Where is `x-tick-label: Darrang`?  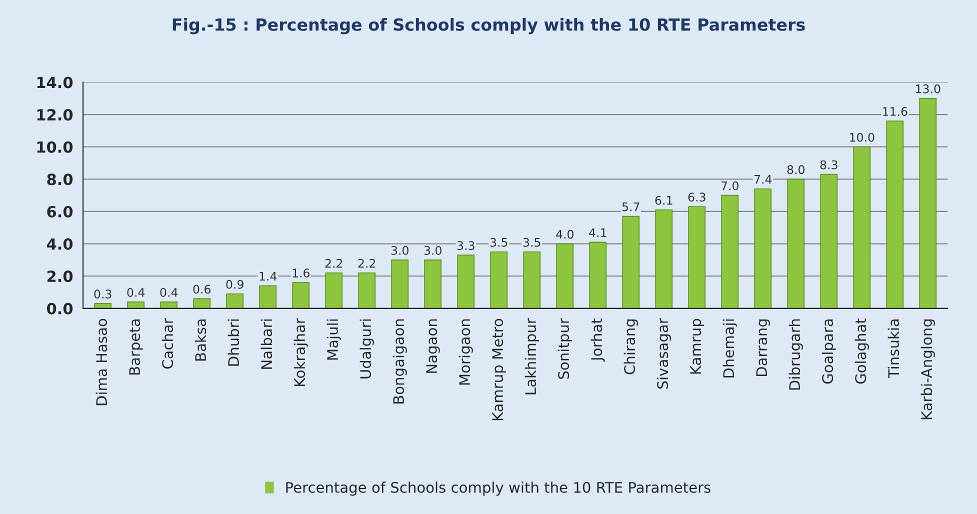
x-tick-label: Darrang is located at coordinates (763, 347).